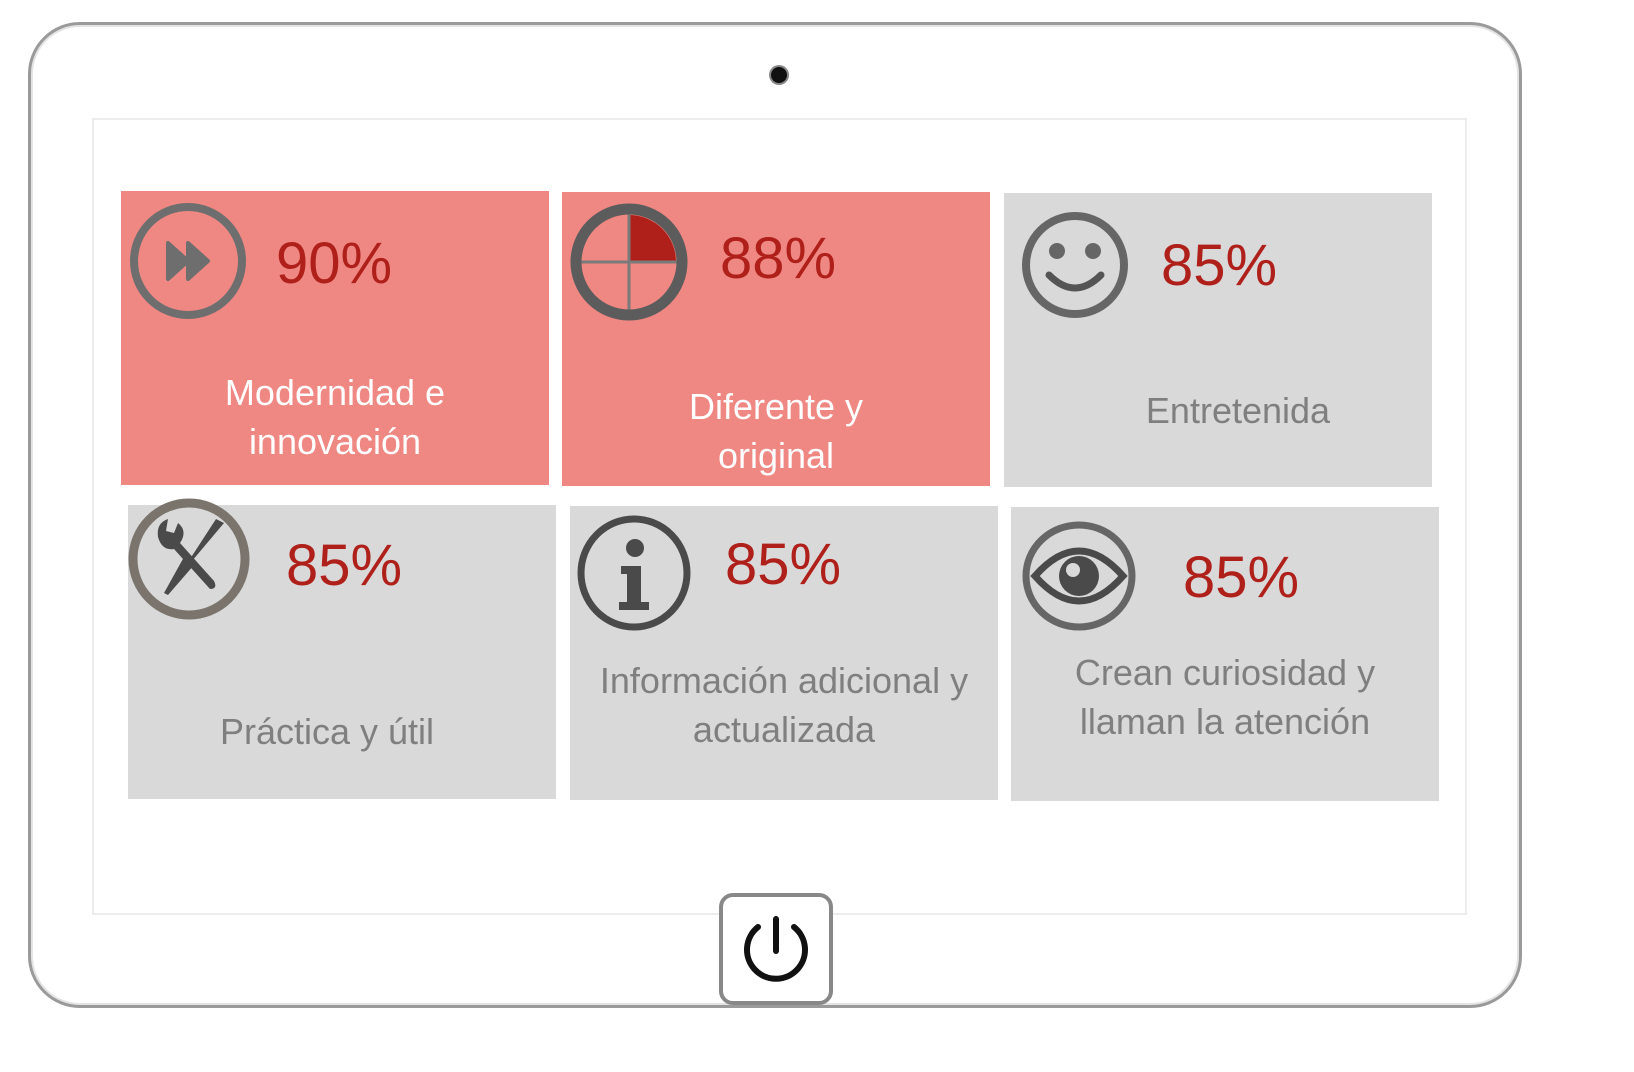  I want to click on label-line: Entretenida, so click(1238, 410).